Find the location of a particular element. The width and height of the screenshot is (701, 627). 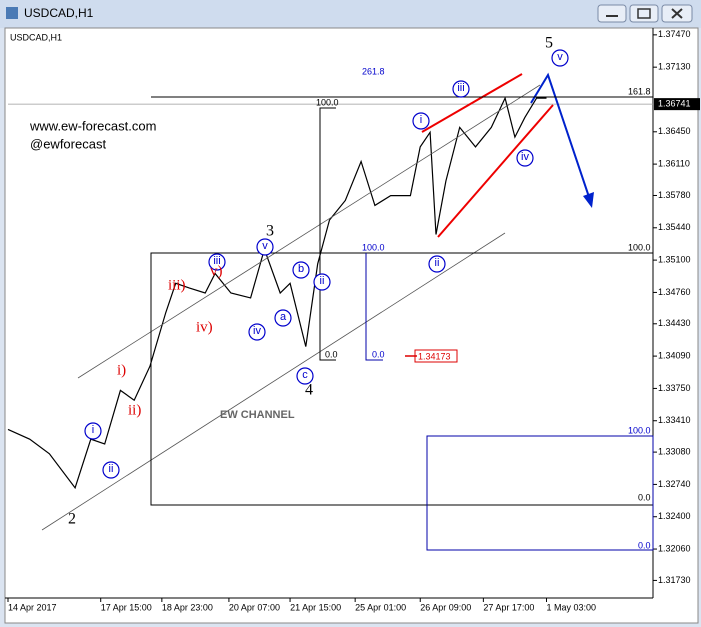

fib-label: 1.34173 is located at coordinates (434, 356).